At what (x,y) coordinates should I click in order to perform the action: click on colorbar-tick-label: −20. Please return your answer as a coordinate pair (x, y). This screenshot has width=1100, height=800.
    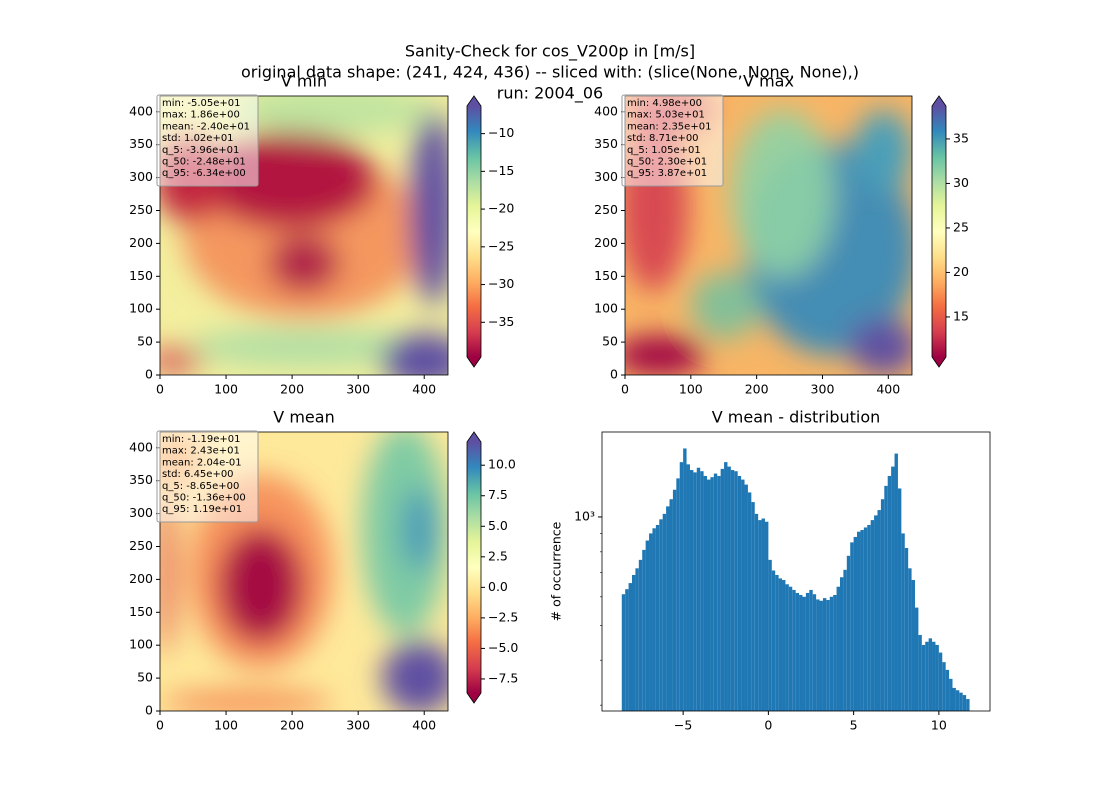
    Looking at the image, I should click on (501, 208).